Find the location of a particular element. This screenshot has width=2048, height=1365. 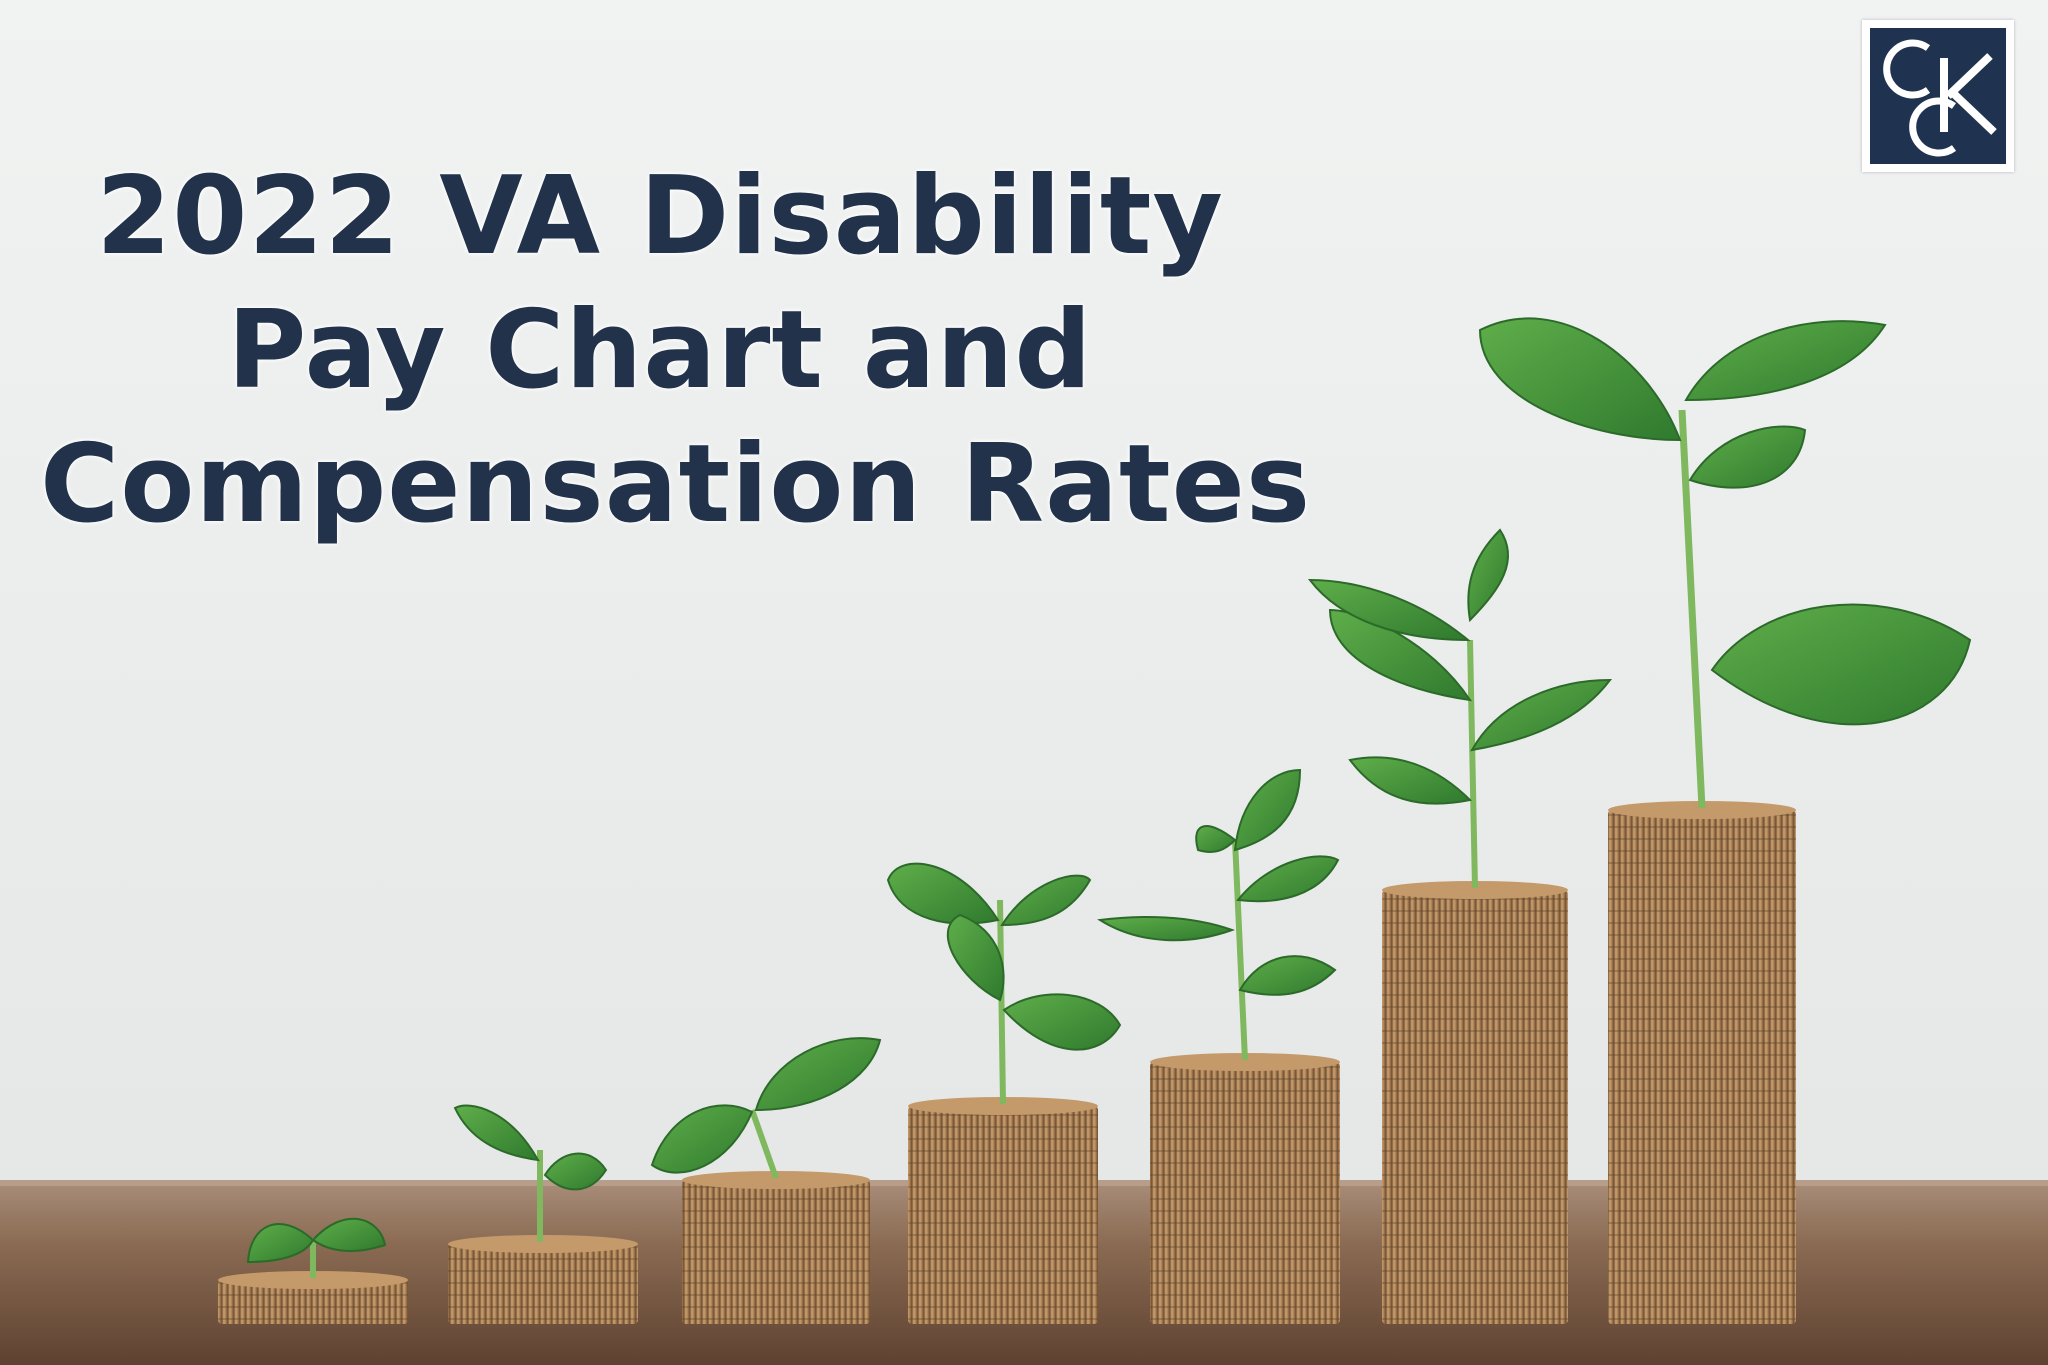

headline-line-1: 2022 VA Disability is located at coordinates (660, 216).